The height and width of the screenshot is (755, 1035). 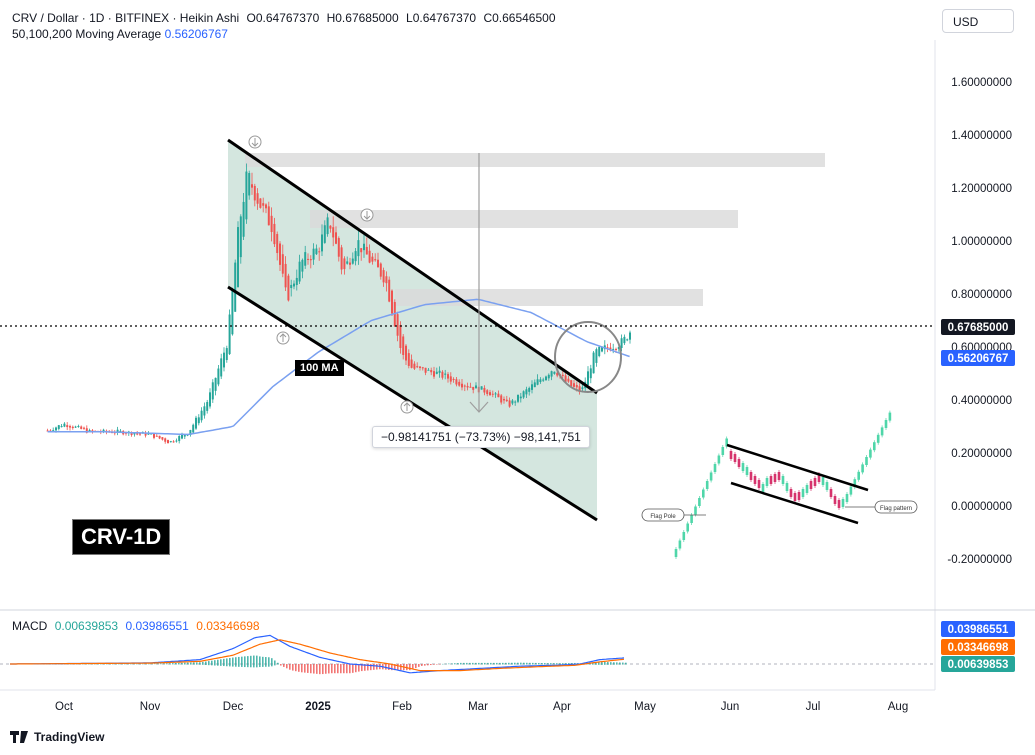 I want to click on ohlc-close: C0.66546500, so click(x=519, y=18).